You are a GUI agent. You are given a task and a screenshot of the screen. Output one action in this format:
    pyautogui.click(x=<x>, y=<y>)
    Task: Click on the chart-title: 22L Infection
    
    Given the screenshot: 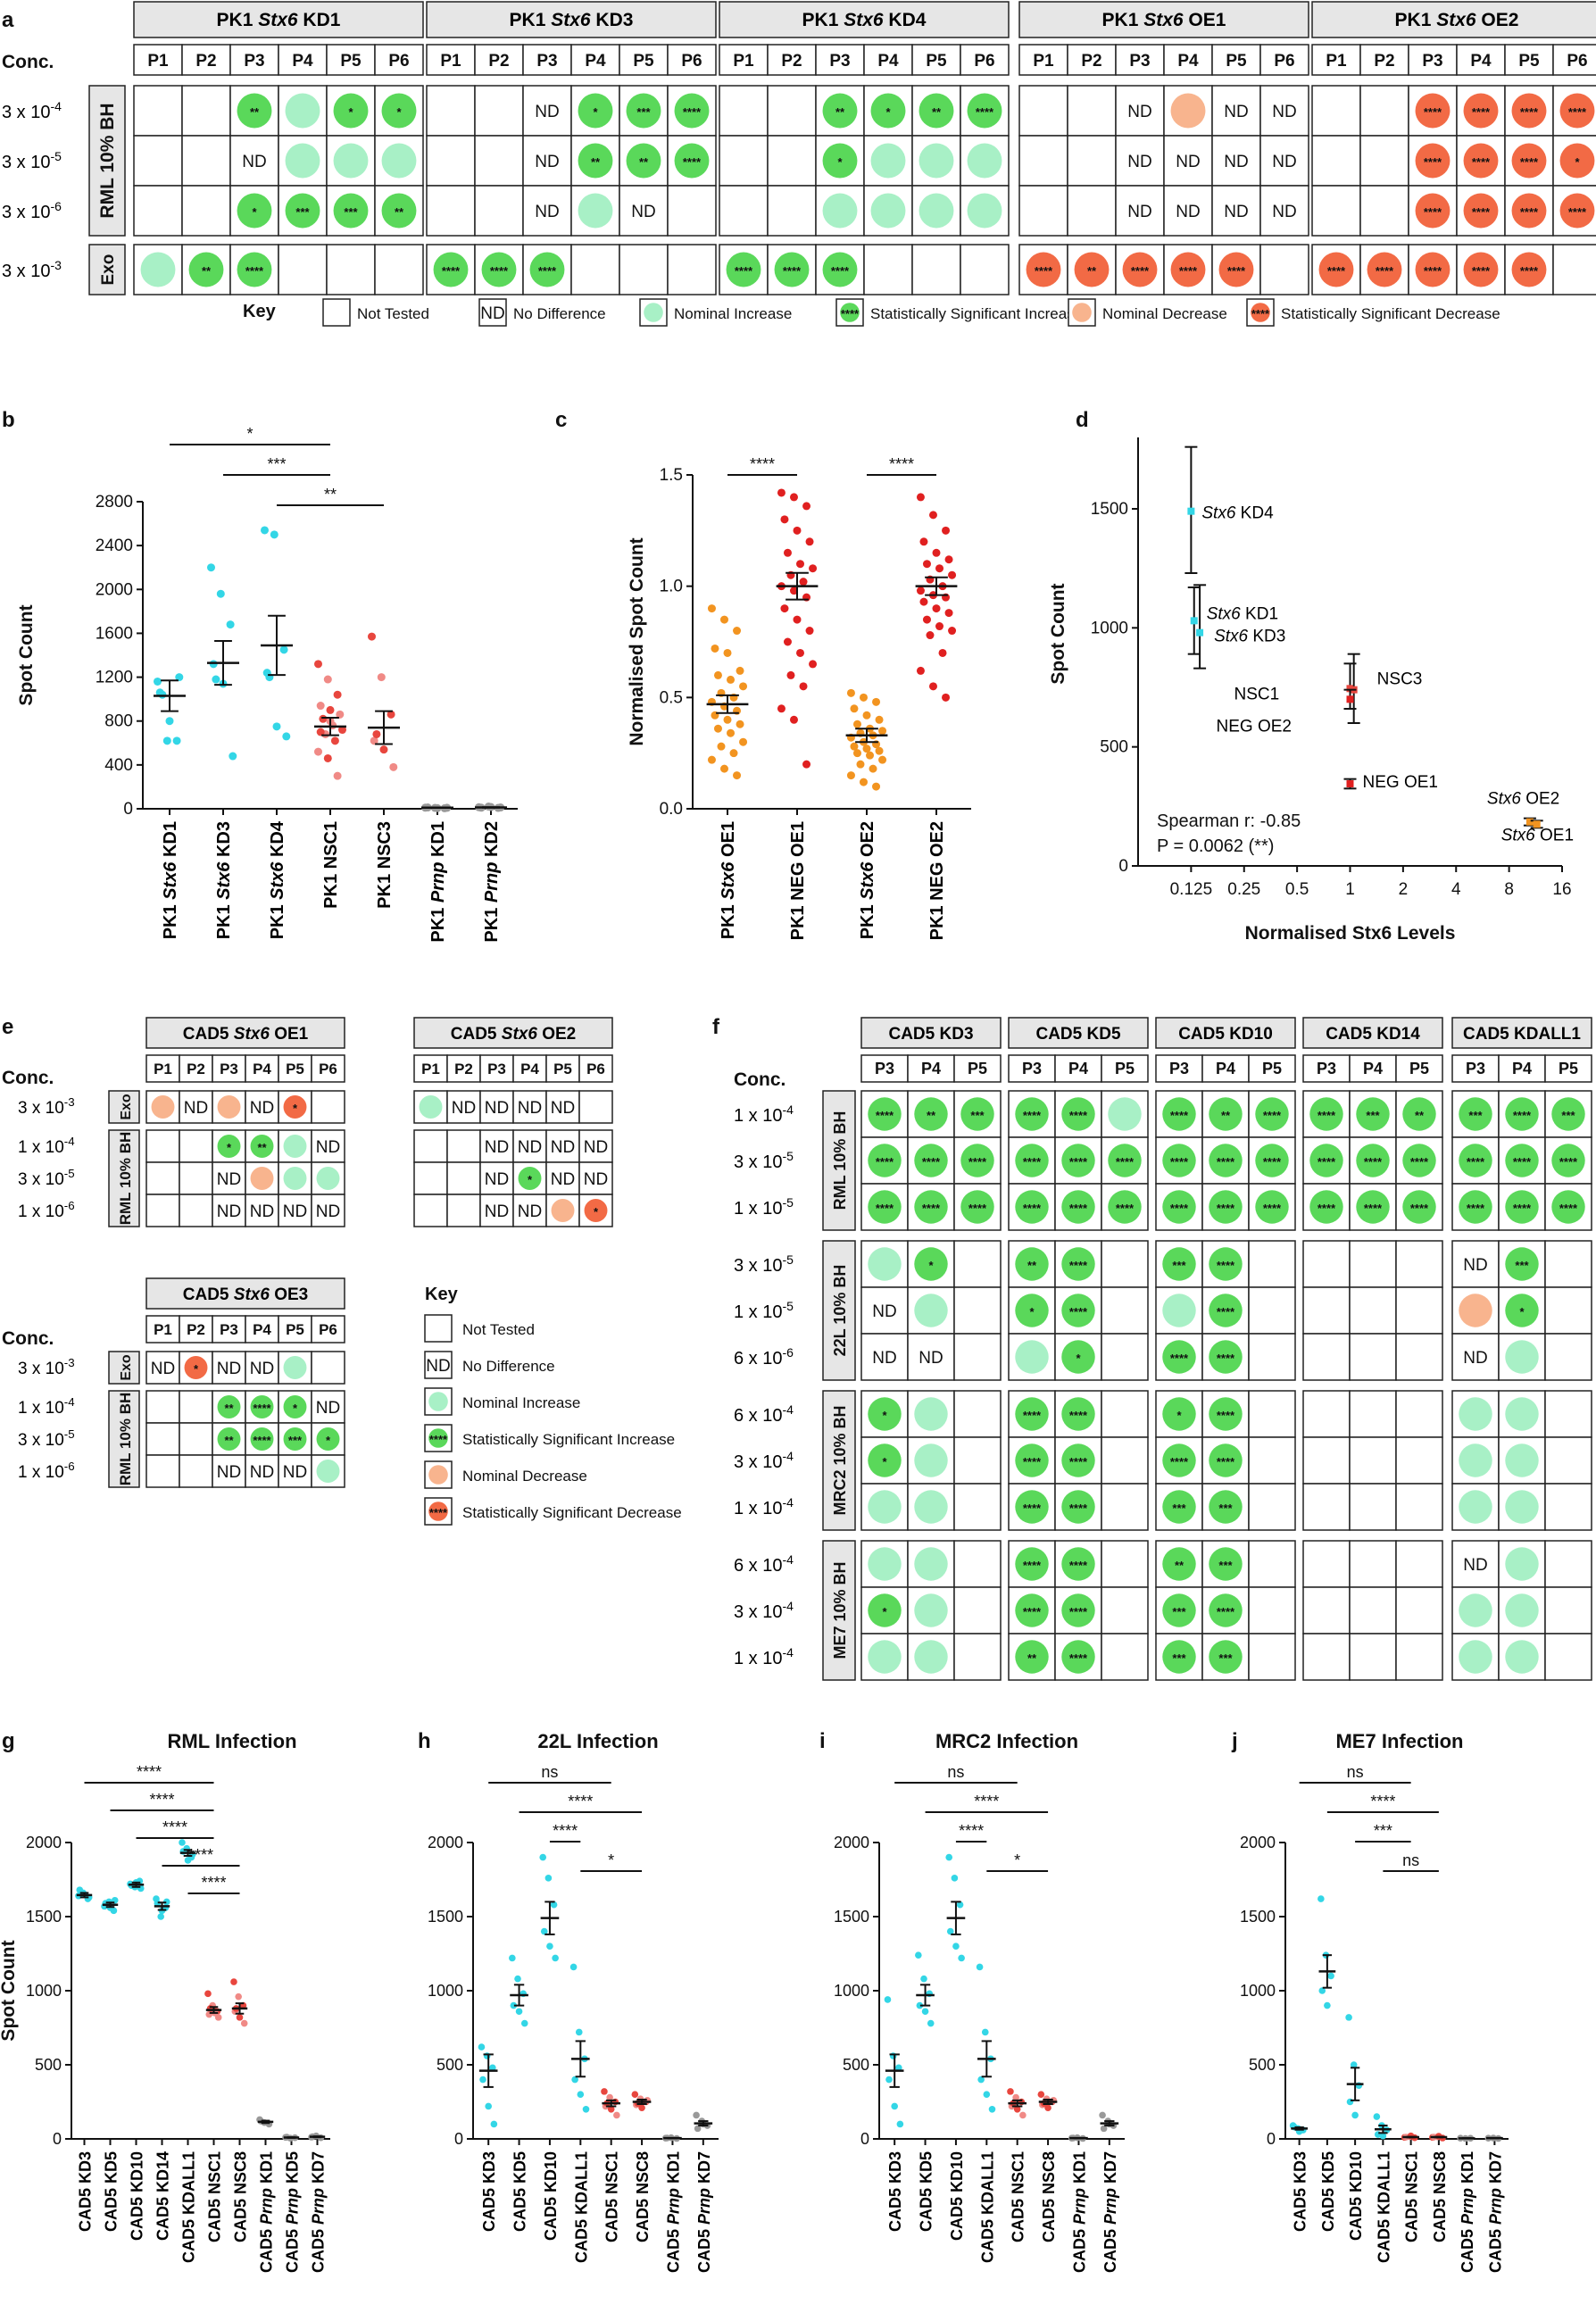 What is the action you would take?
    pyautogui.click(x=598, y=1741)
    